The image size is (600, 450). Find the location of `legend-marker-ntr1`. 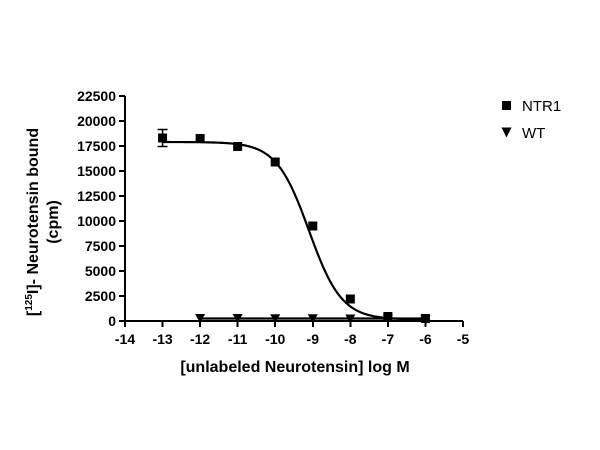

legend-marker-ntr1 is located at coordinates (506, 105).